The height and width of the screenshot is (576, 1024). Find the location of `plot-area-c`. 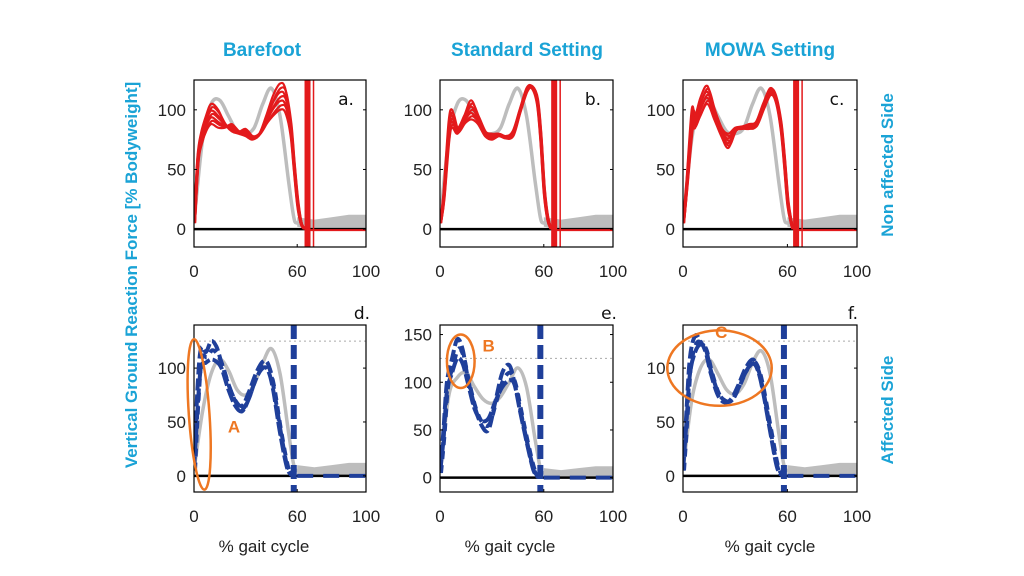

plot-area-c is located at coordinates (770, 163).